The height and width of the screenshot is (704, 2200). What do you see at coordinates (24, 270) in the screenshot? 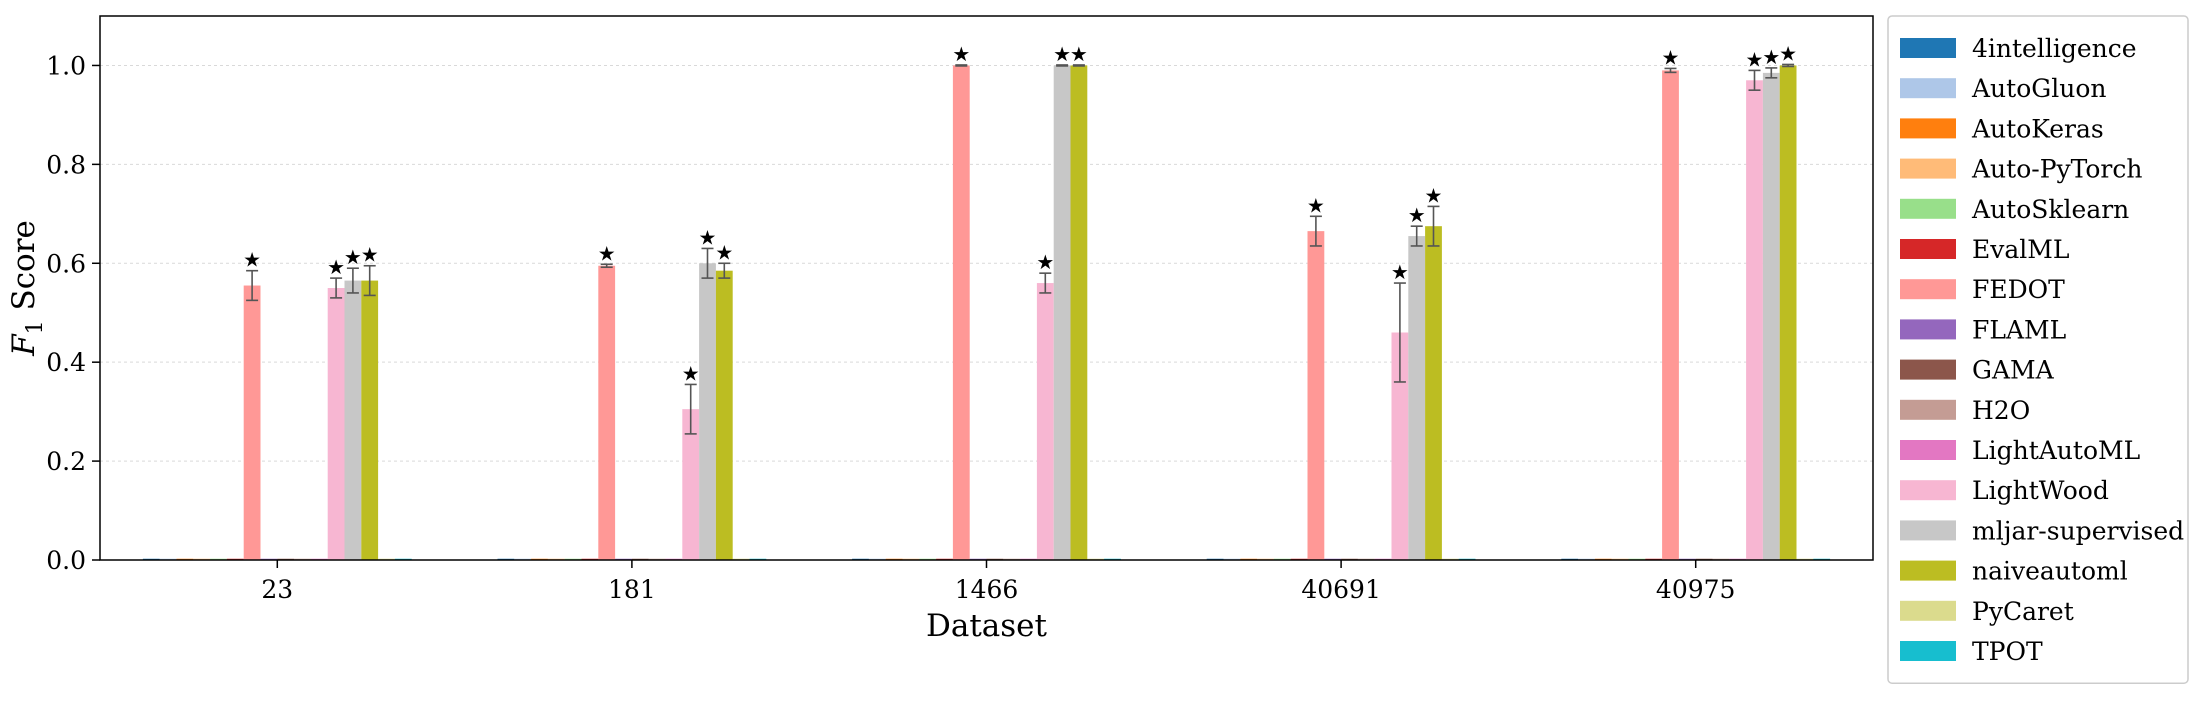
I see `y-axis-title-rest: Score` at bounding box center [24, 270].